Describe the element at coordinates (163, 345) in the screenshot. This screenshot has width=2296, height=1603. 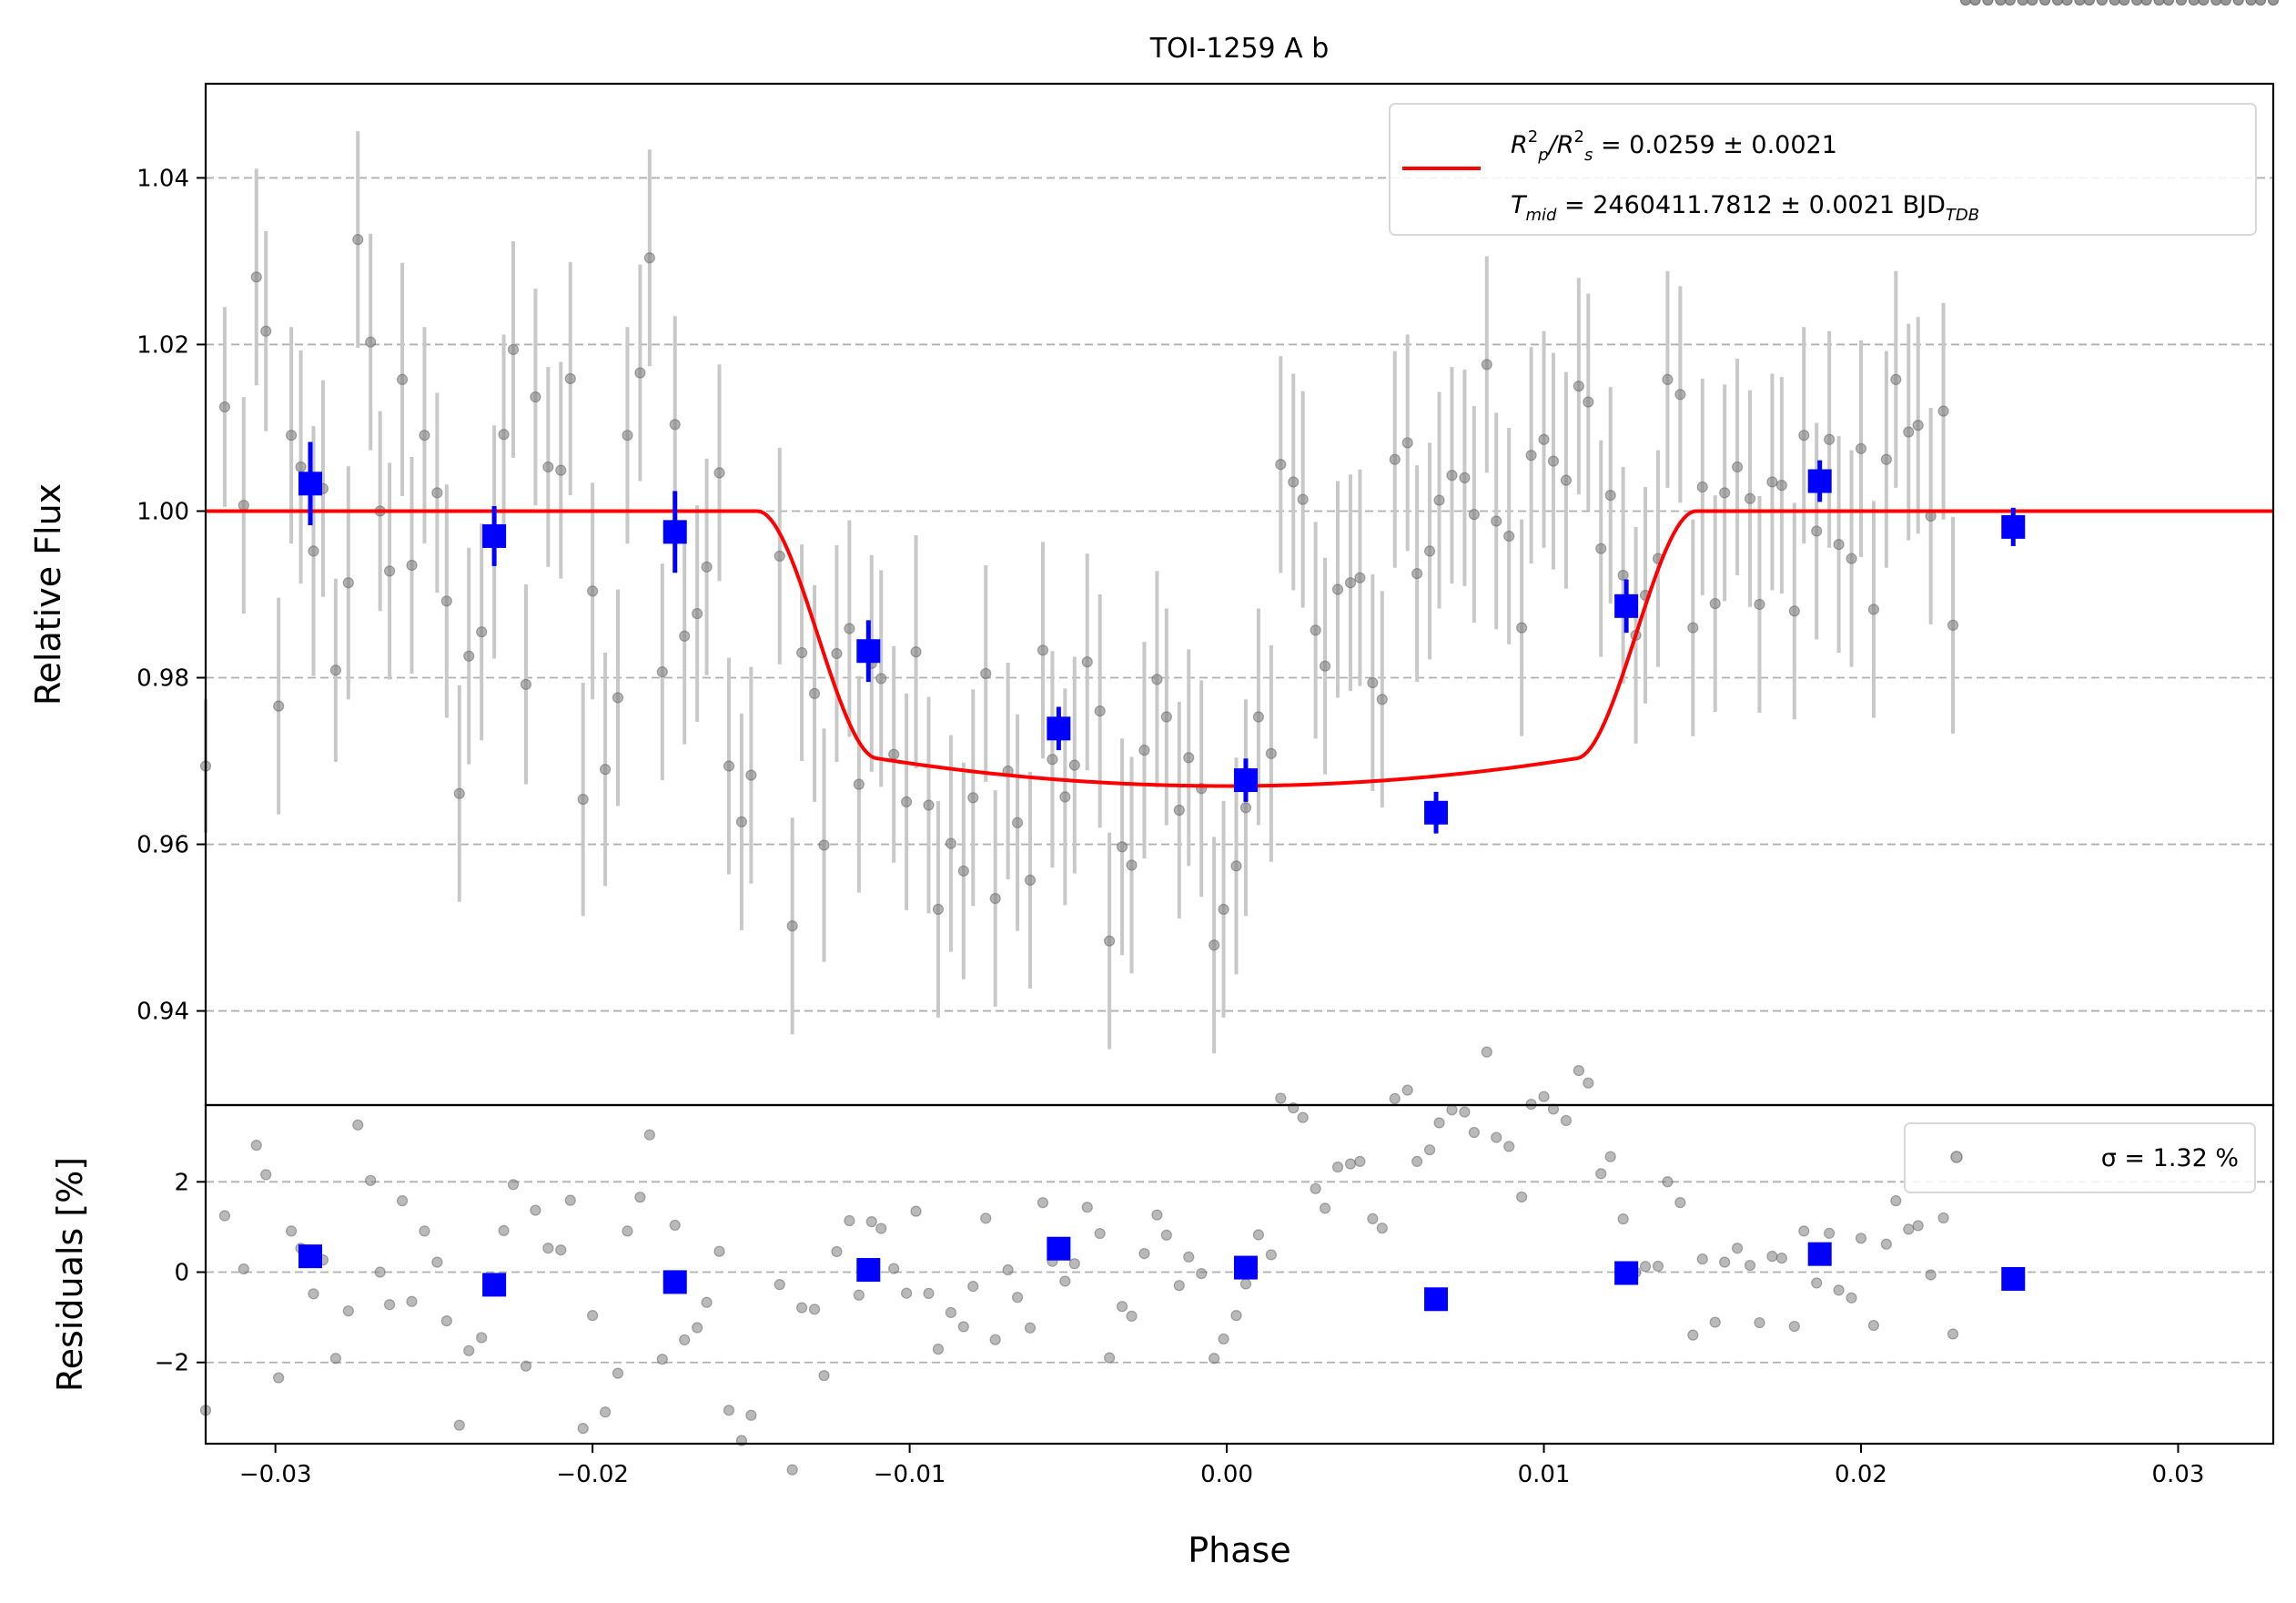
I see `main-y-tick-label: 1.02` at that location.